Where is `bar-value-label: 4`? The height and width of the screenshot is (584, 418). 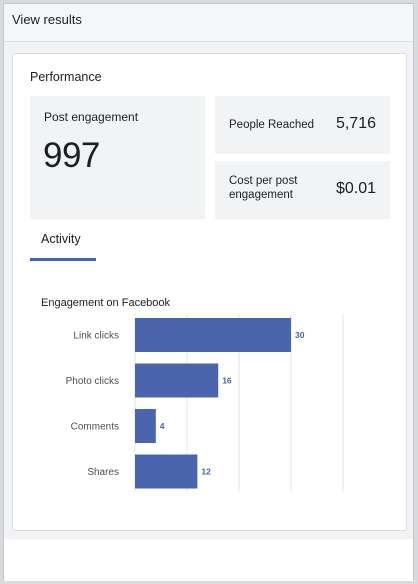
bar-value-label: 4 is located at coordinates (162, 426).